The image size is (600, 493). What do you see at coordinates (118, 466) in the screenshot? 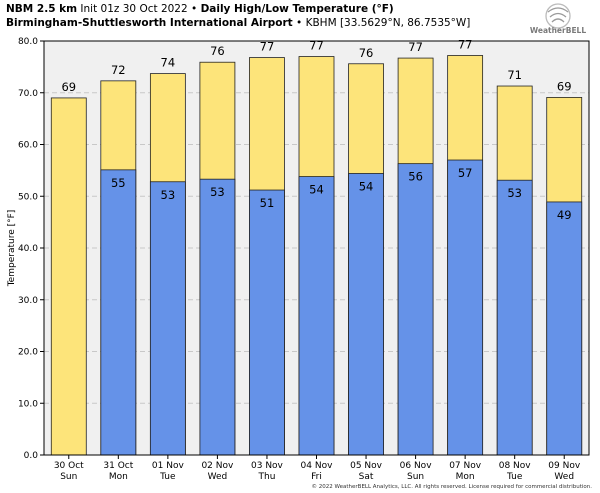
I see `x-tick-date: 31 Oct` at bounding box center [118, 466].